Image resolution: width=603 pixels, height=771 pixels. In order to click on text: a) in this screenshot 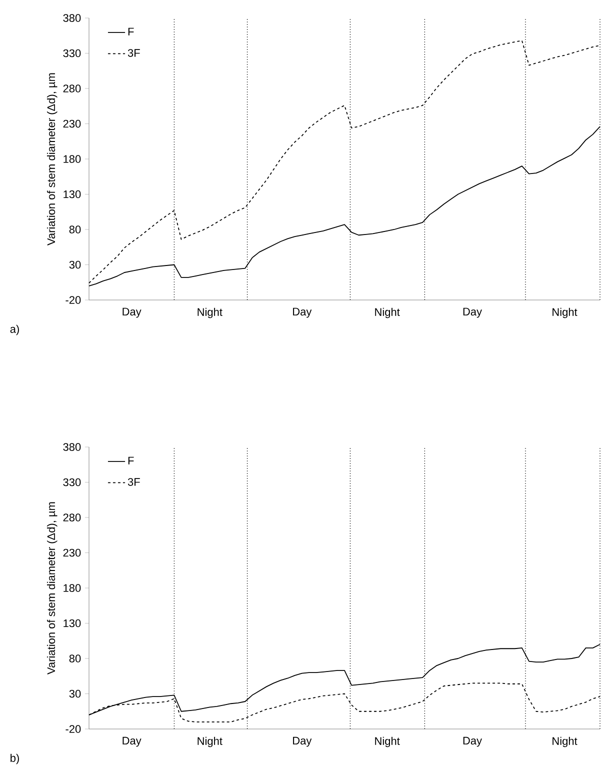, I will do `click(14, 330)`.